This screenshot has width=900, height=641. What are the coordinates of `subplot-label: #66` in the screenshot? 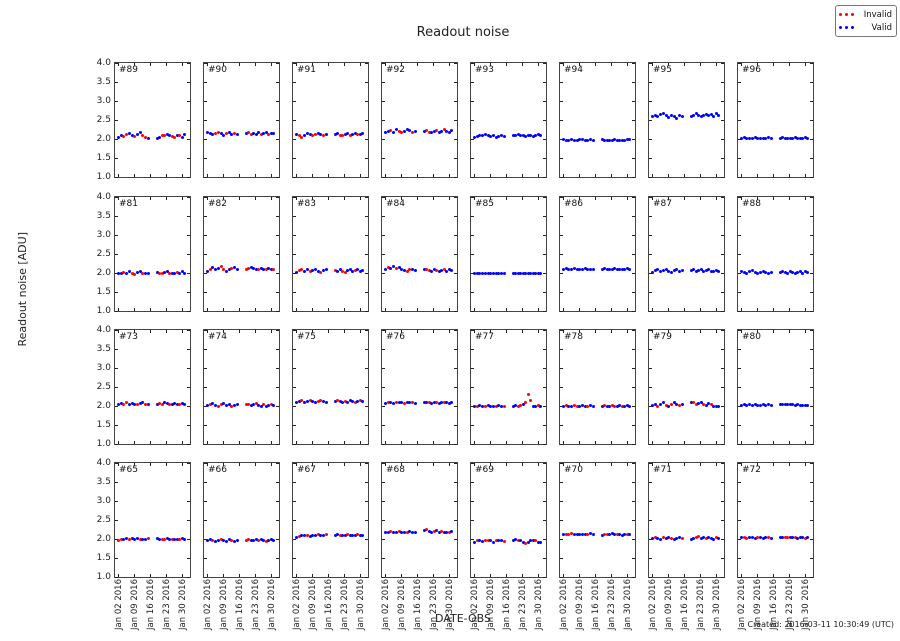 It's located at (217, 470).